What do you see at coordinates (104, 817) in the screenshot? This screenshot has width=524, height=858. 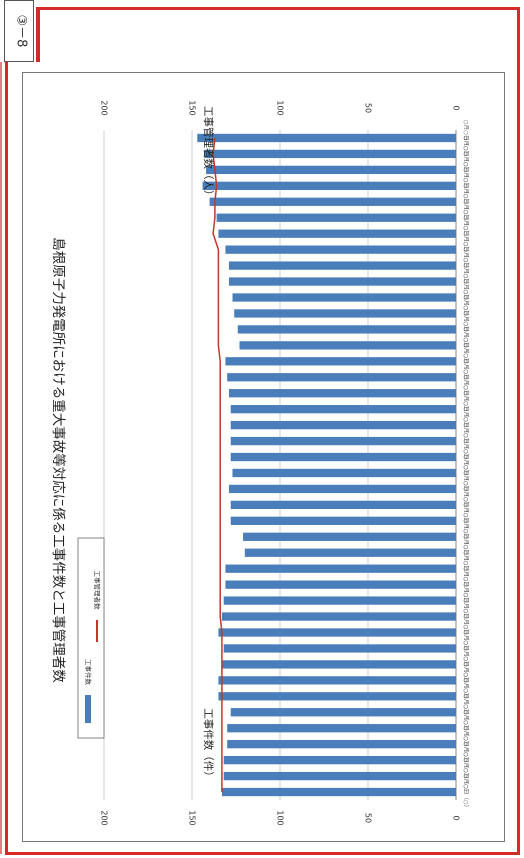 I see `tick-label-bottom: 200` at bounding box center [104, 817].